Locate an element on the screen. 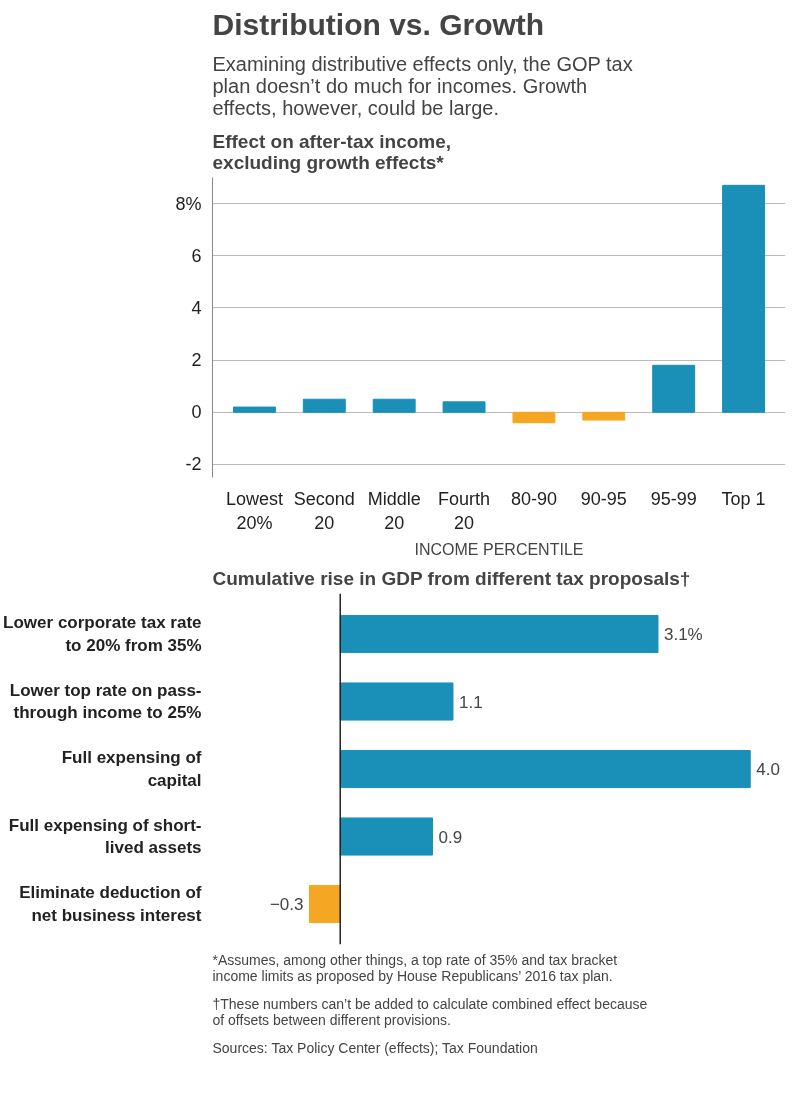  y-tick-label: 6 is located at coordinates (196, 255).